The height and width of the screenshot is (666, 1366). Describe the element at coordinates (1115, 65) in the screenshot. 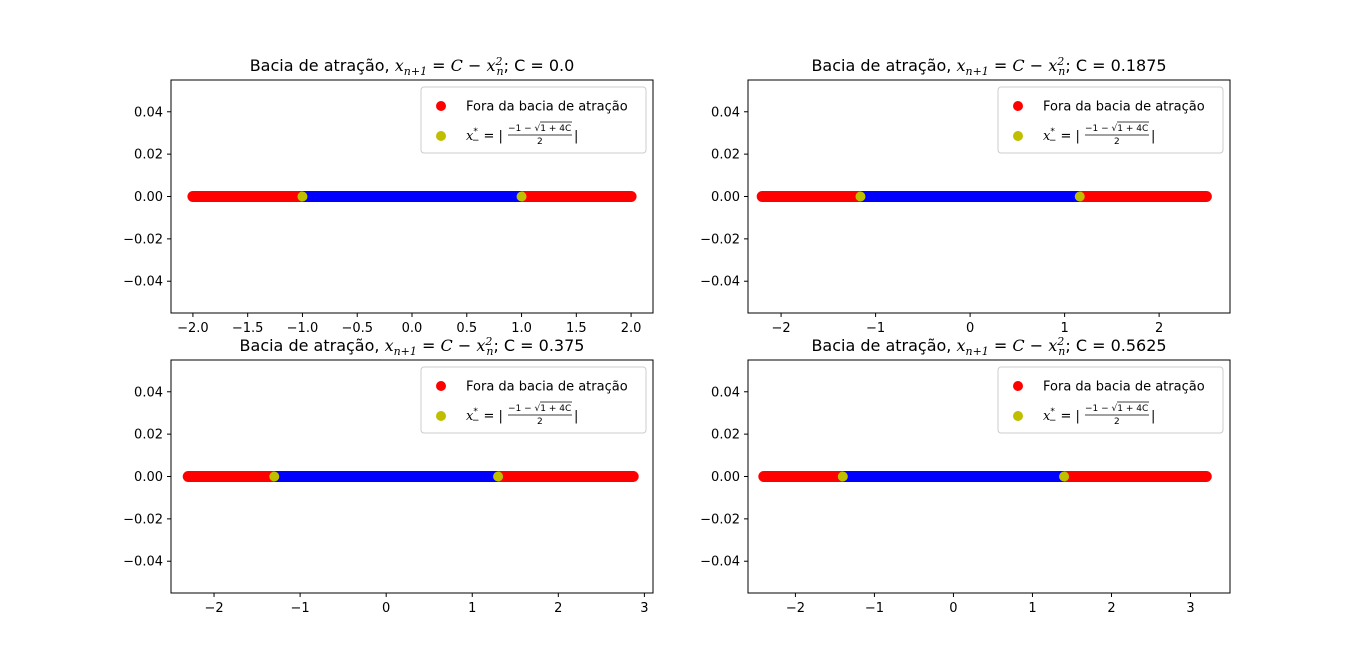

I see `title-suffix: ; C = 0.1875` at that location.